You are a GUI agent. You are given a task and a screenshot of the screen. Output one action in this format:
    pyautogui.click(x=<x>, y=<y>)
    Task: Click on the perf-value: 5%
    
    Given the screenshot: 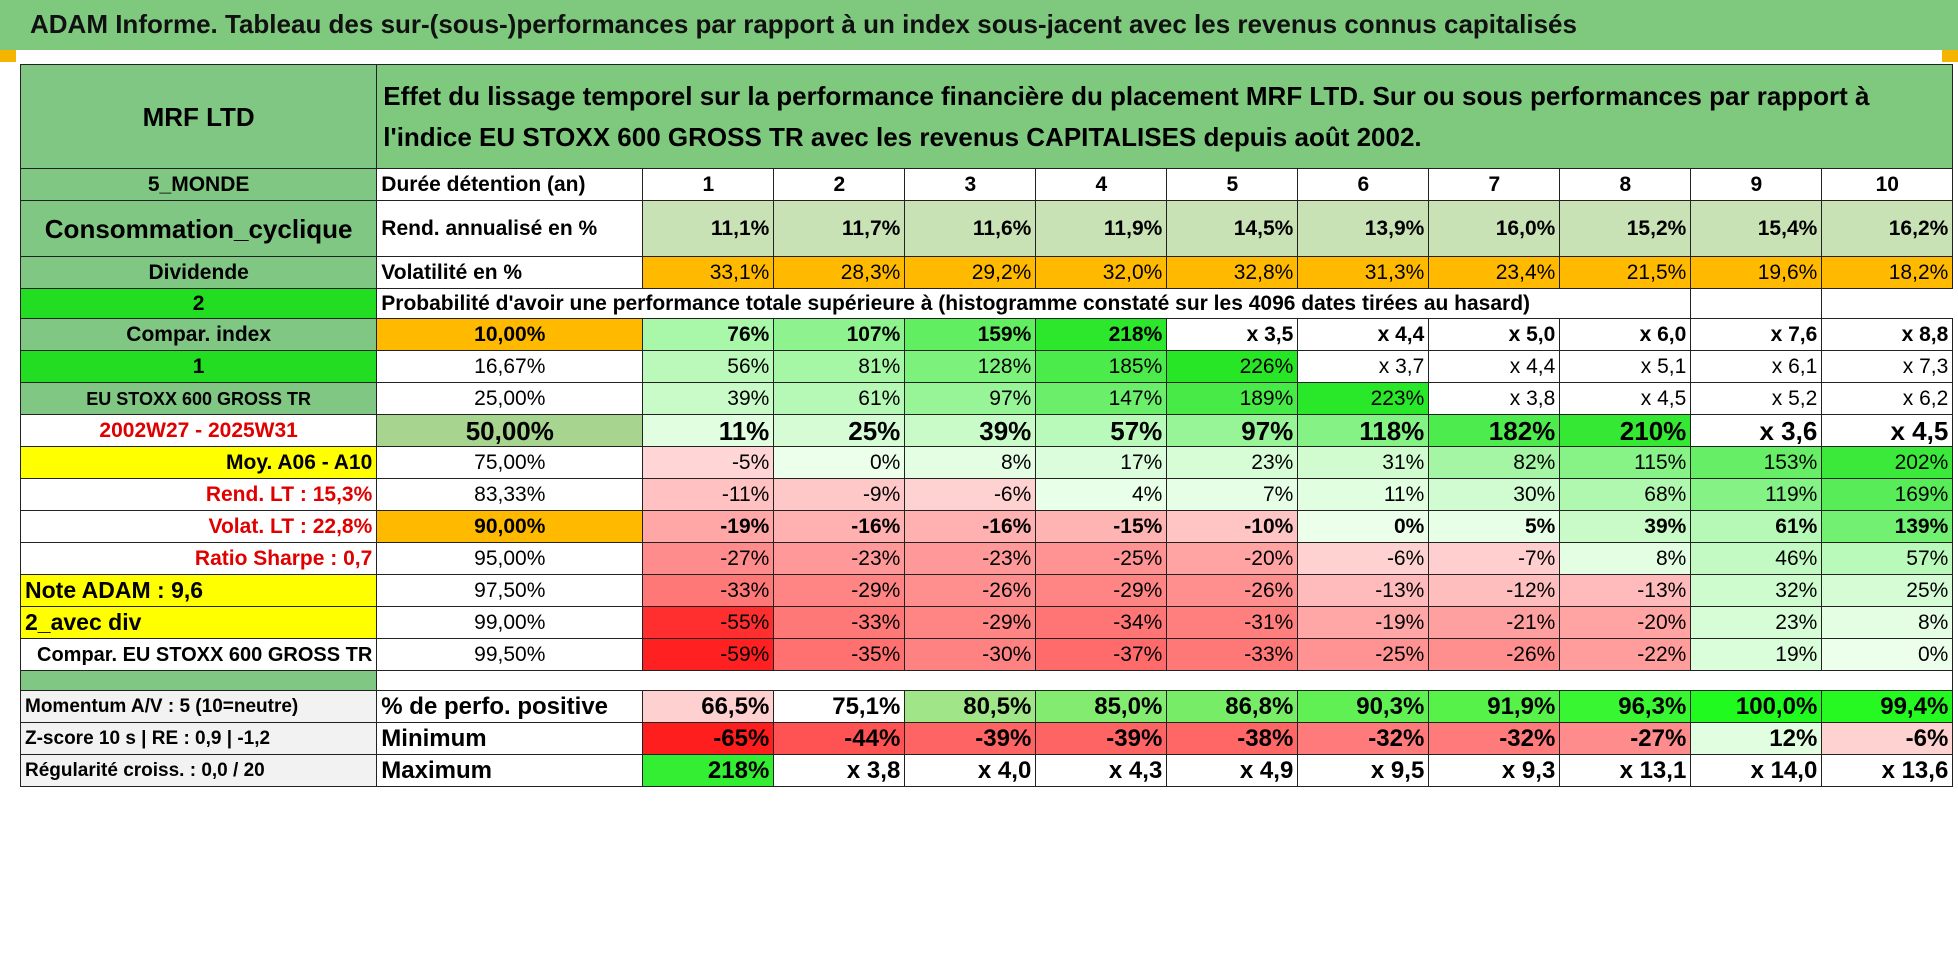 What is the action you would take?
    pyautogui.click(x=1494, y=526)
    